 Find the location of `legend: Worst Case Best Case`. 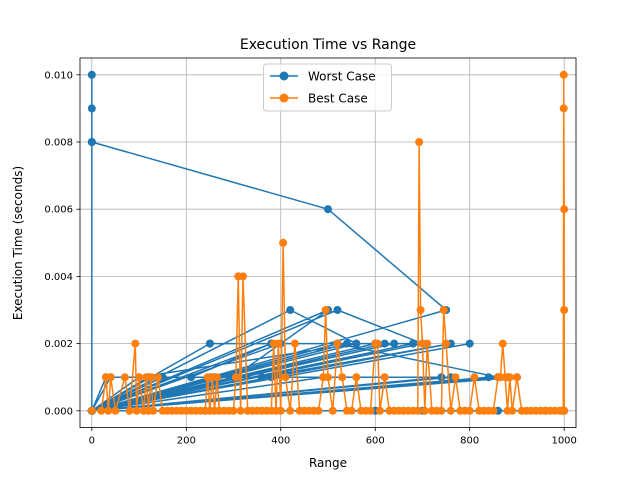

legend: Worst Case Best Case is located at coordinates (327, 87).